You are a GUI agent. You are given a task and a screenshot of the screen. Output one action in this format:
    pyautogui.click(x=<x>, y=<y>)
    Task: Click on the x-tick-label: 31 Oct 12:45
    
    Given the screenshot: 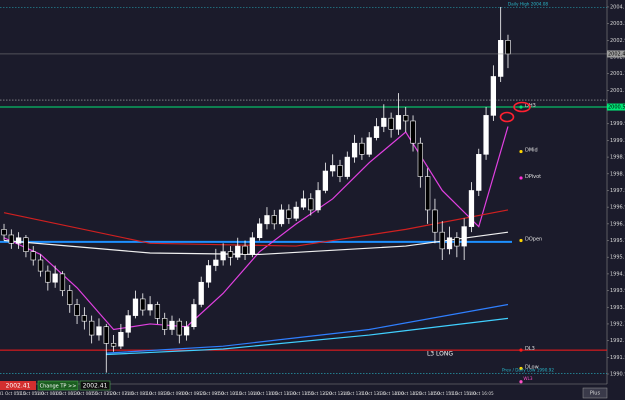 What is the action you would take?
    pyautogui.click(x=336, y=393)
    